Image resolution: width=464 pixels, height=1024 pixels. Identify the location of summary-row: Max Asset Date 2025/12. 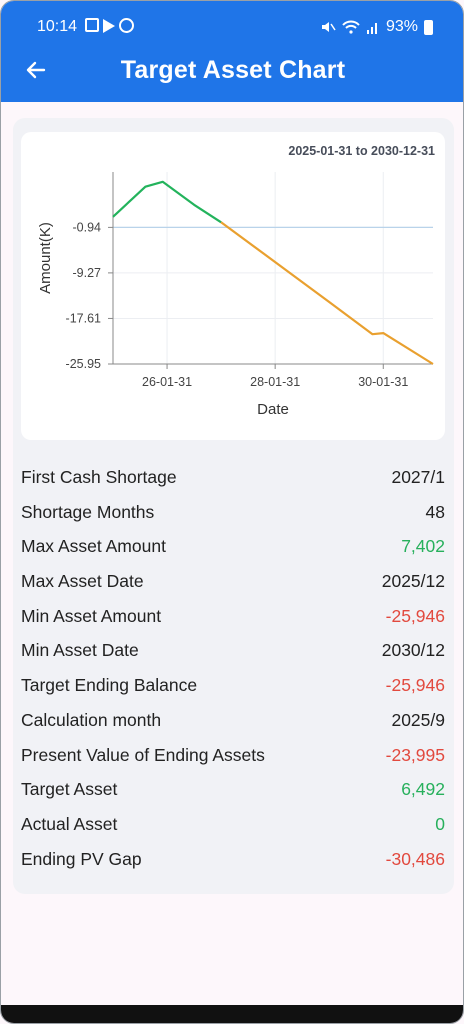
(233, 582).